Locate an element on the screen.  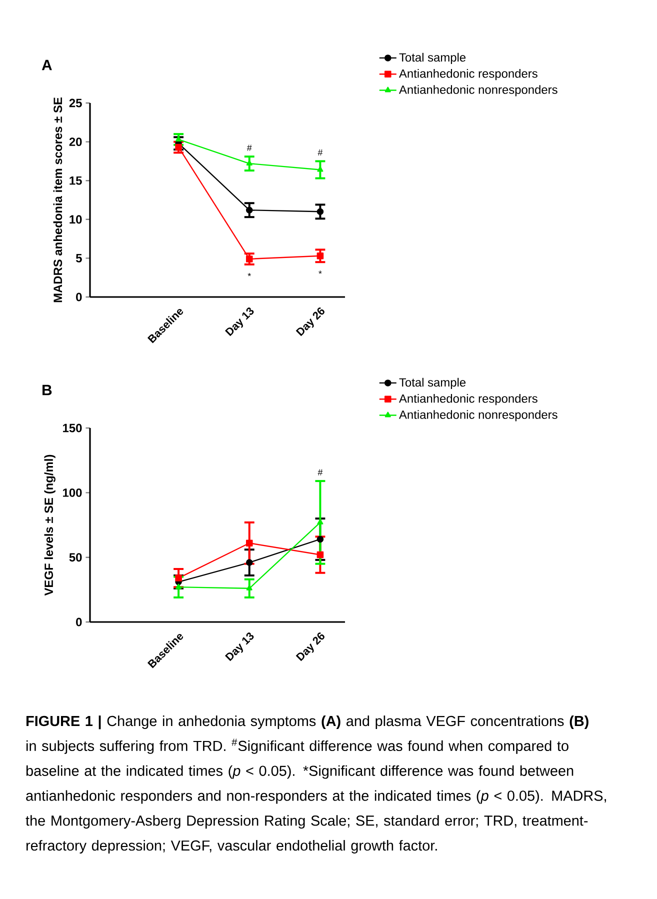
y-tick-label: 100 is located at coordinates (72, 492).